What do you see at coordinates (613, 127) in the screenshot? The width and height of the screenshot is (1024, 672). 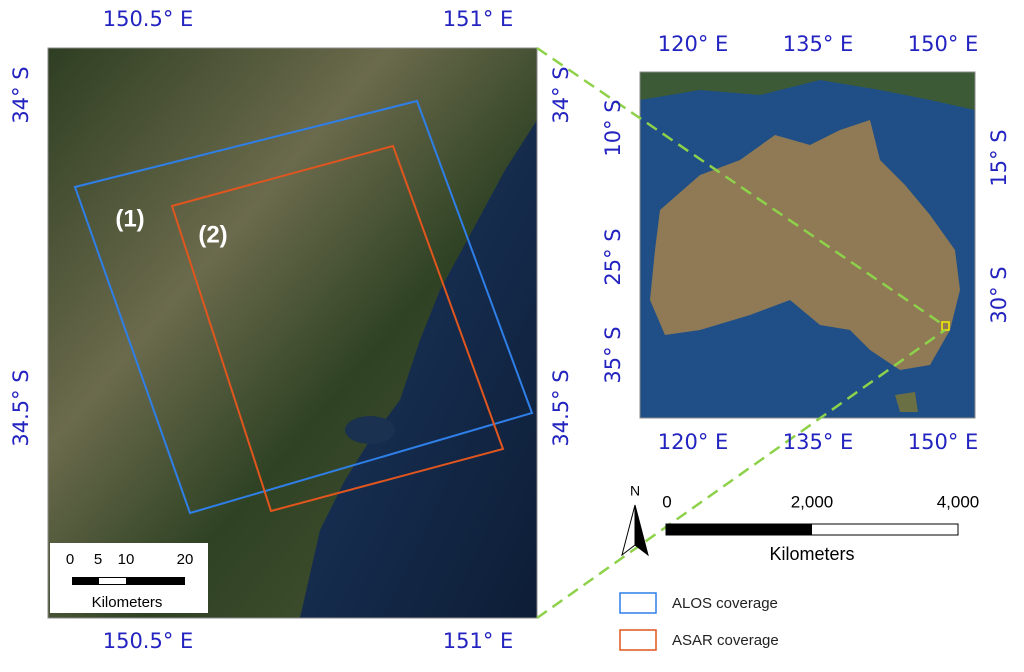 I see `lat-label: 10° S` at bounding box center [613, 127].